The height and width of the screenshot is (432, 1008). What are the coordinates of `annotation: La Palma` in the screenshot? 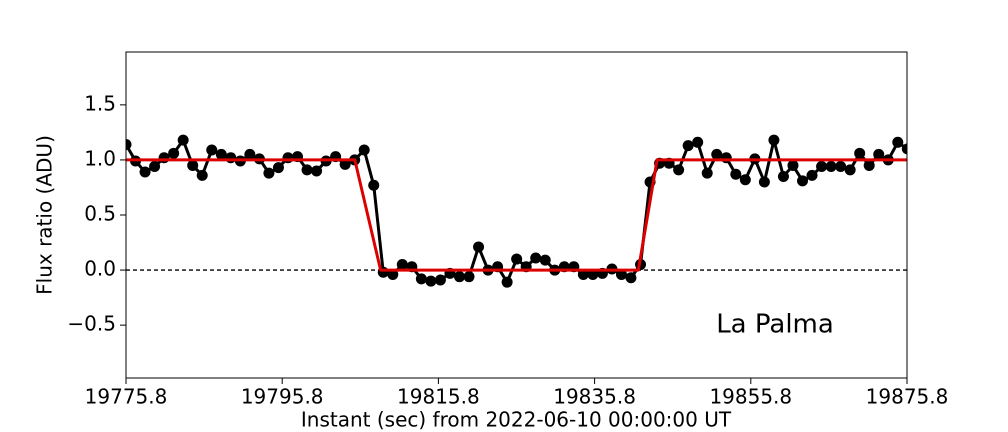 It's located at (775, 325).